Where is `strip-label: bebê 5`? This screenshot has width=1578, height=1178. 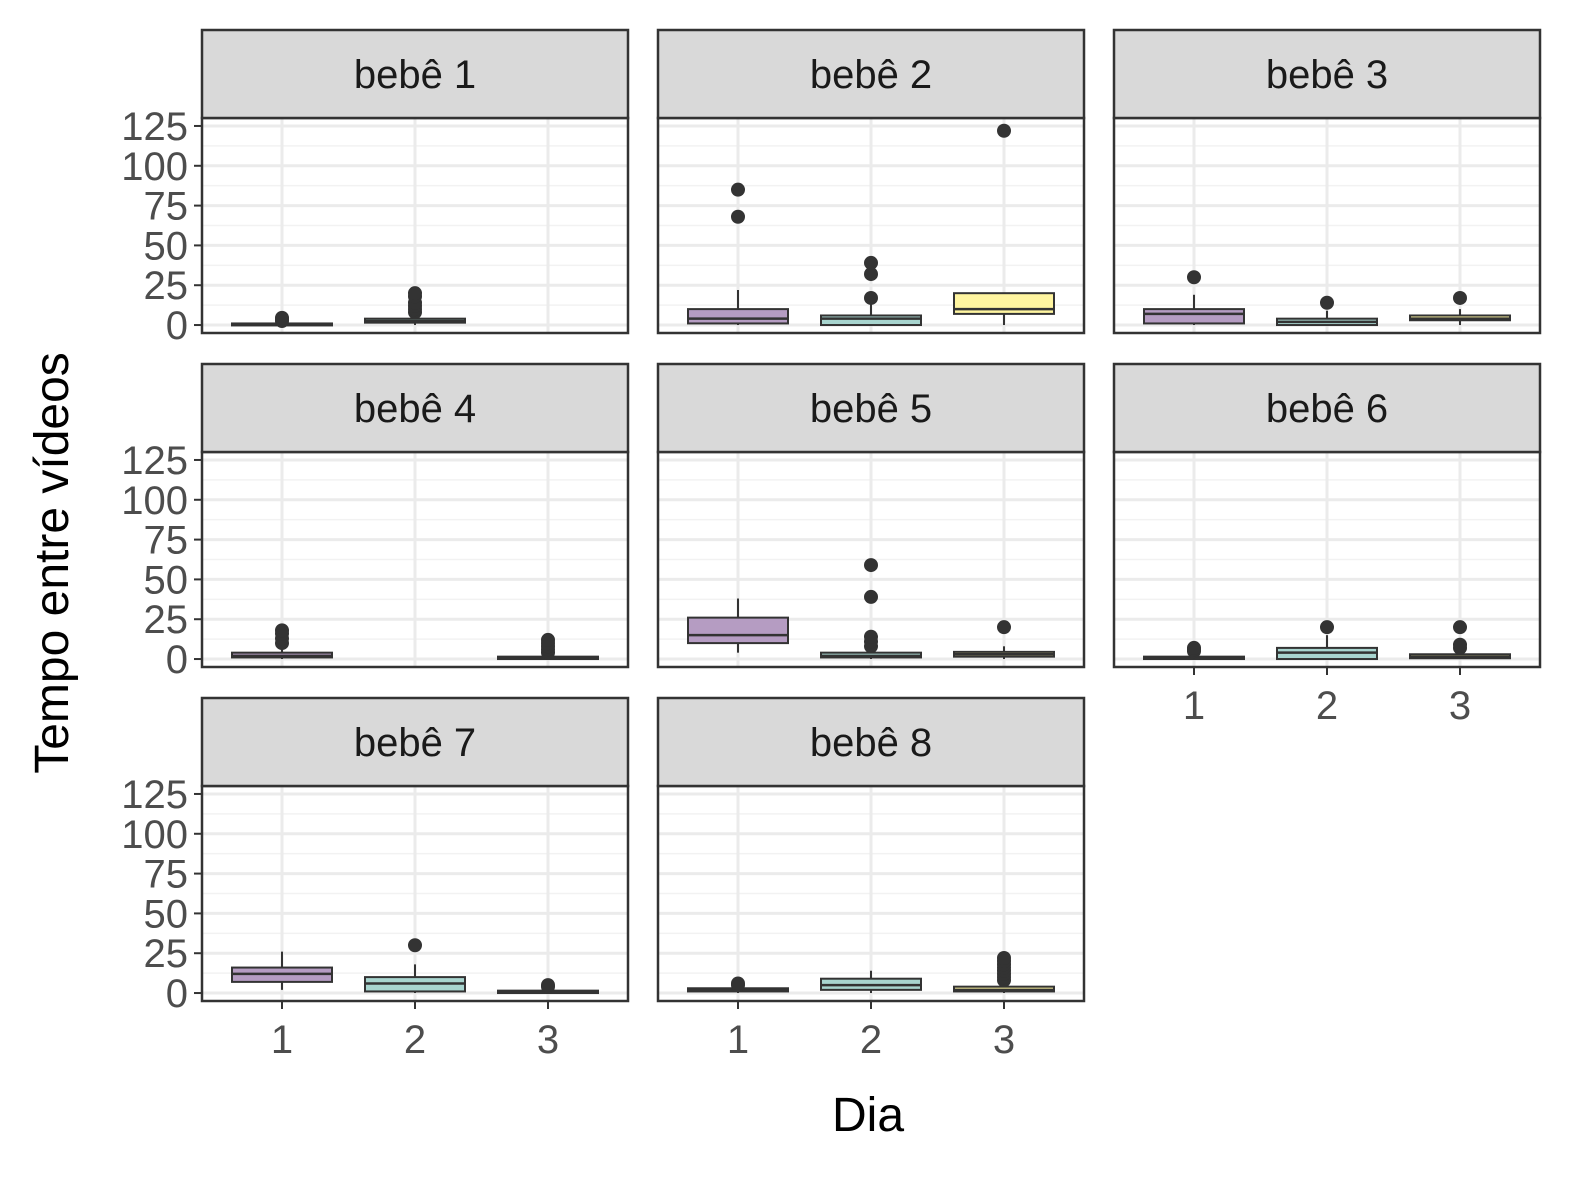 strip-label: bebê 5 is located at coordinates (871, 409).